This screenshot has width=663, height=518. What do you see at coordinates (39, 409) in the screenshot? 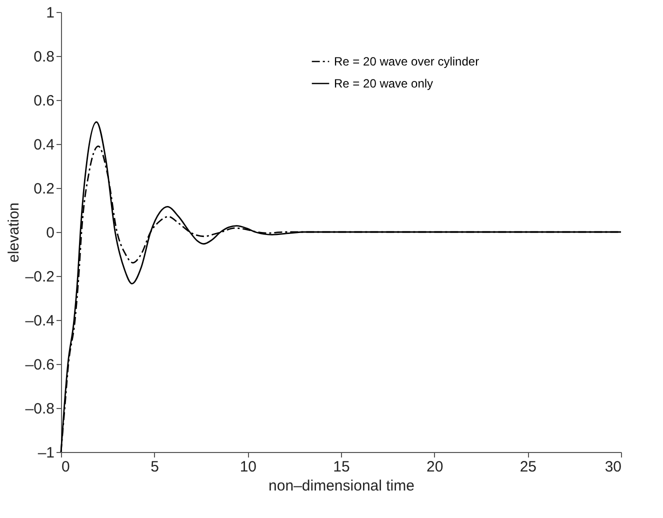
I see `y-tick-label: –0.8` at bounding box center [39, 409].